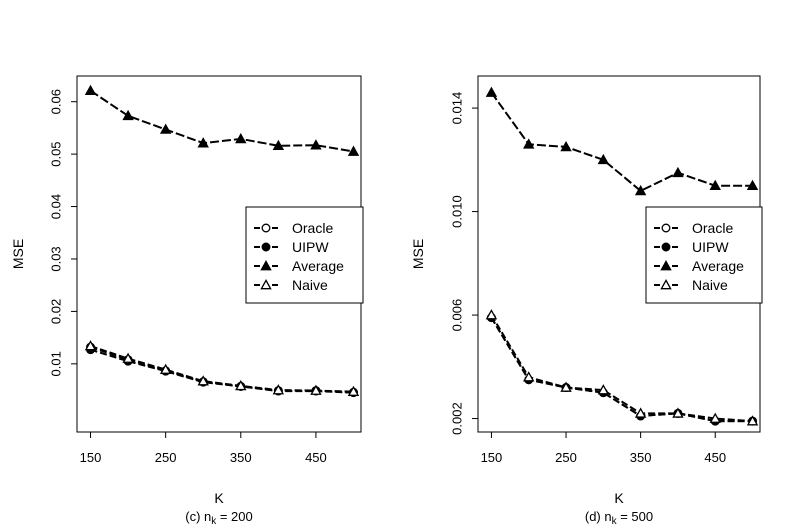  I want to click on y-tick-label: 0.006, so click(457, 315).